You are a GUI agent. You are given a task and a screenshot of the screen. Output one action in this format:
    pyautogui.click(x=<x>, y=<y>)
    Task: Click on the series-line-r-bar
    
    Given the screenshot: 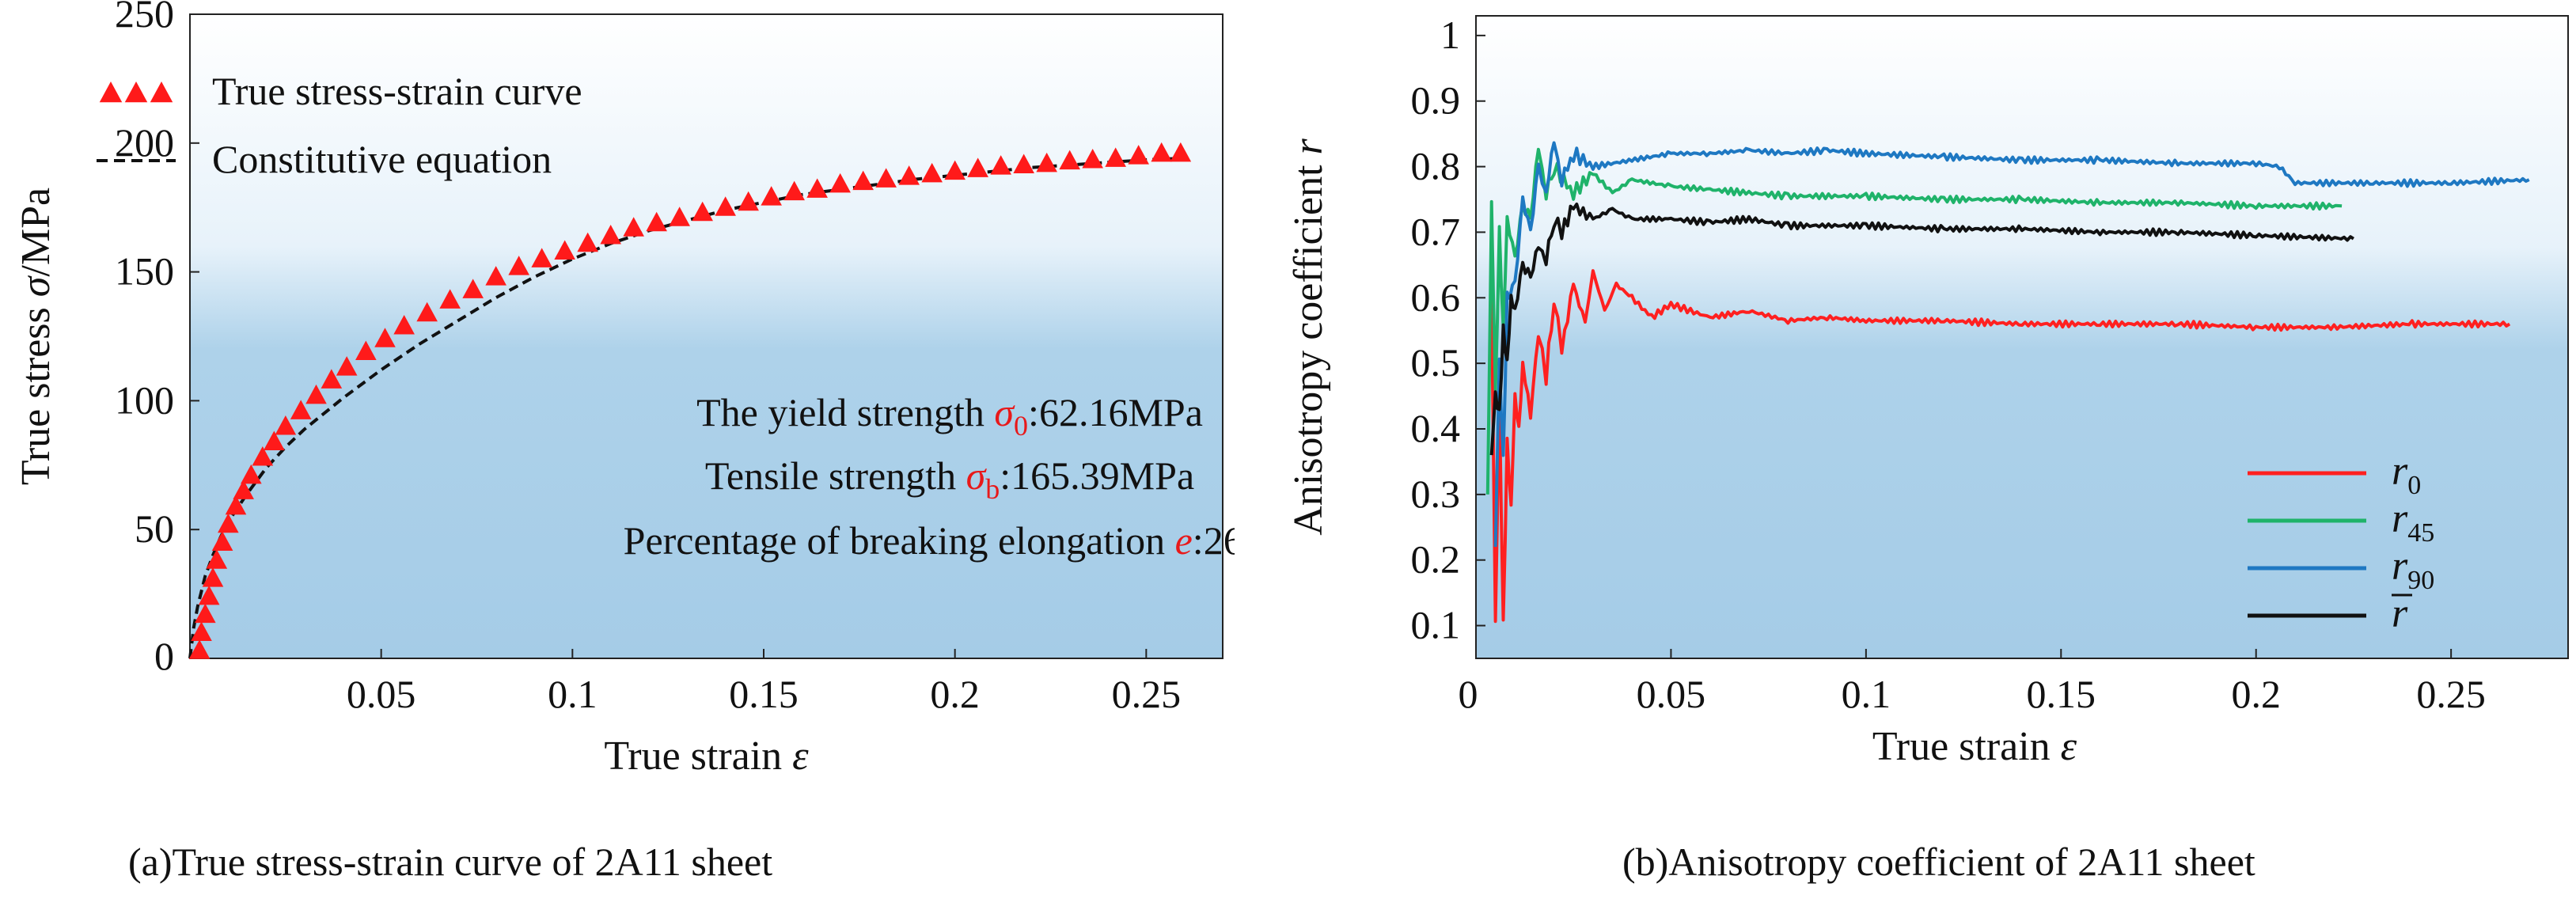 What is the action you would take?
    pyautogui.click(x=1921, y=329)
    